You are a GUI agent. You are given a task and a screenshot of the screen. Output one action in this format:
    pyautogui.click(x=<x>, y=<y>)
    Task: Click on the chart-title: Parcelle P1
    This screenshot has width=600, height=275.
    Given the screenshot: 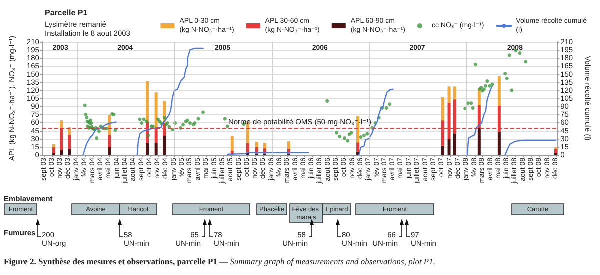 What is the action you would take?
    pyautogui.click(x=66, y=13)
    